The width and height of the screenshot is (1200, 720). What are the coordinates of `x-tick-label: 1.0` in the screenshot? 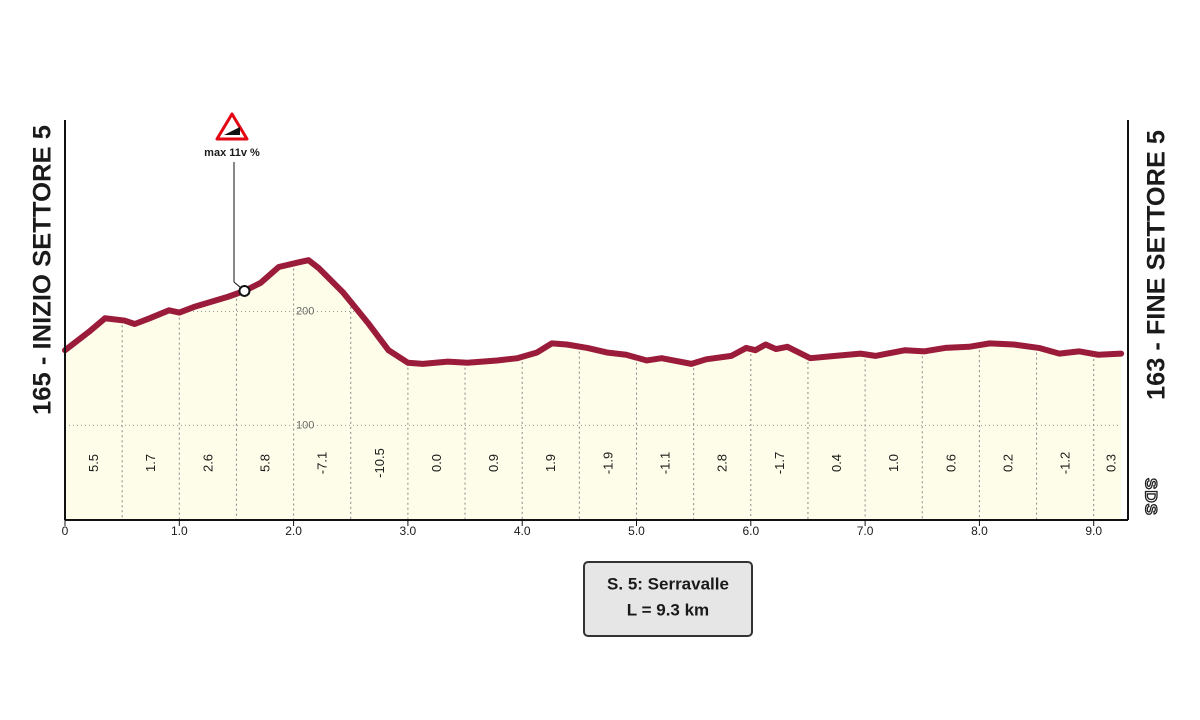 It's located at (179, 531).